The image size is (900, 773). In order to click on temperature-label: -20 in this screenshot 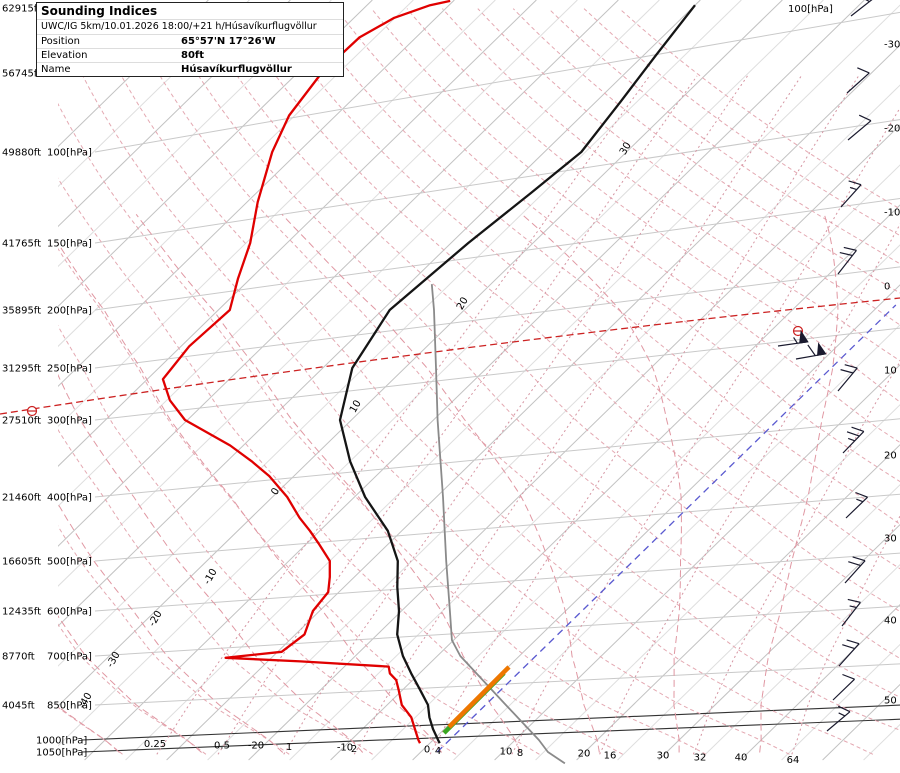, I will do `click(892, 129)`.